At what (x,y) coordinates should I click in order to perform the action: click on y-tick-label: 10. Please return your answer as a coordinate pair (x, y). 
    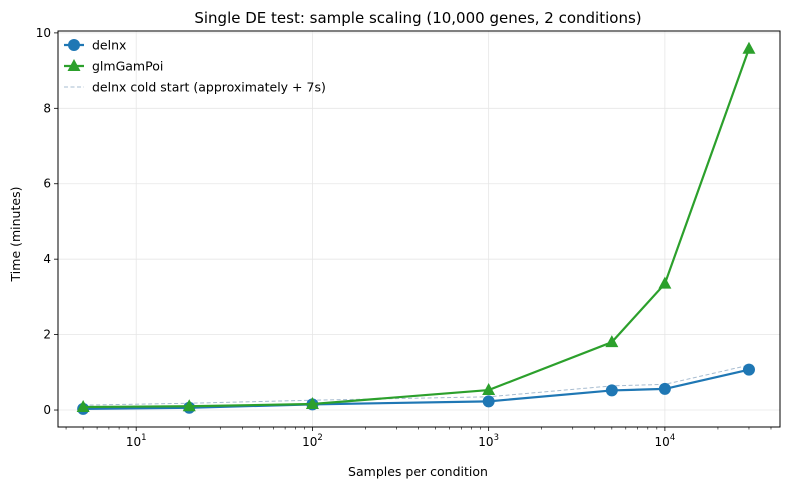
    Looking at the image, I should click on (43, 33).